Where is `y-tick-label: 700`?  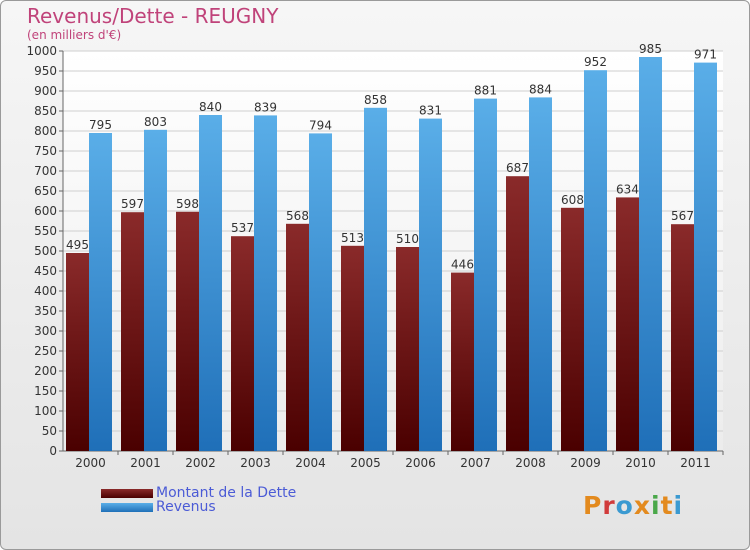
y-tick-label: 700 is located at coordinates (45, 171).